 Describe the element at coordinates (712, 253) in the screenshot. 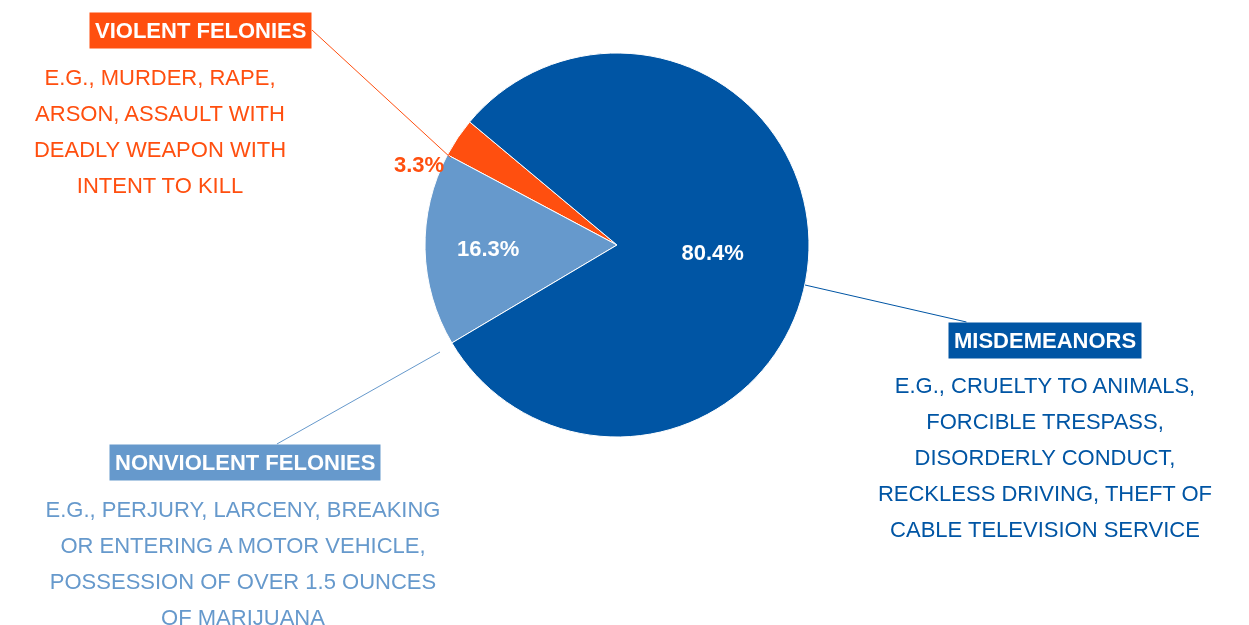

I see `data-label: 80.4%` at that location.